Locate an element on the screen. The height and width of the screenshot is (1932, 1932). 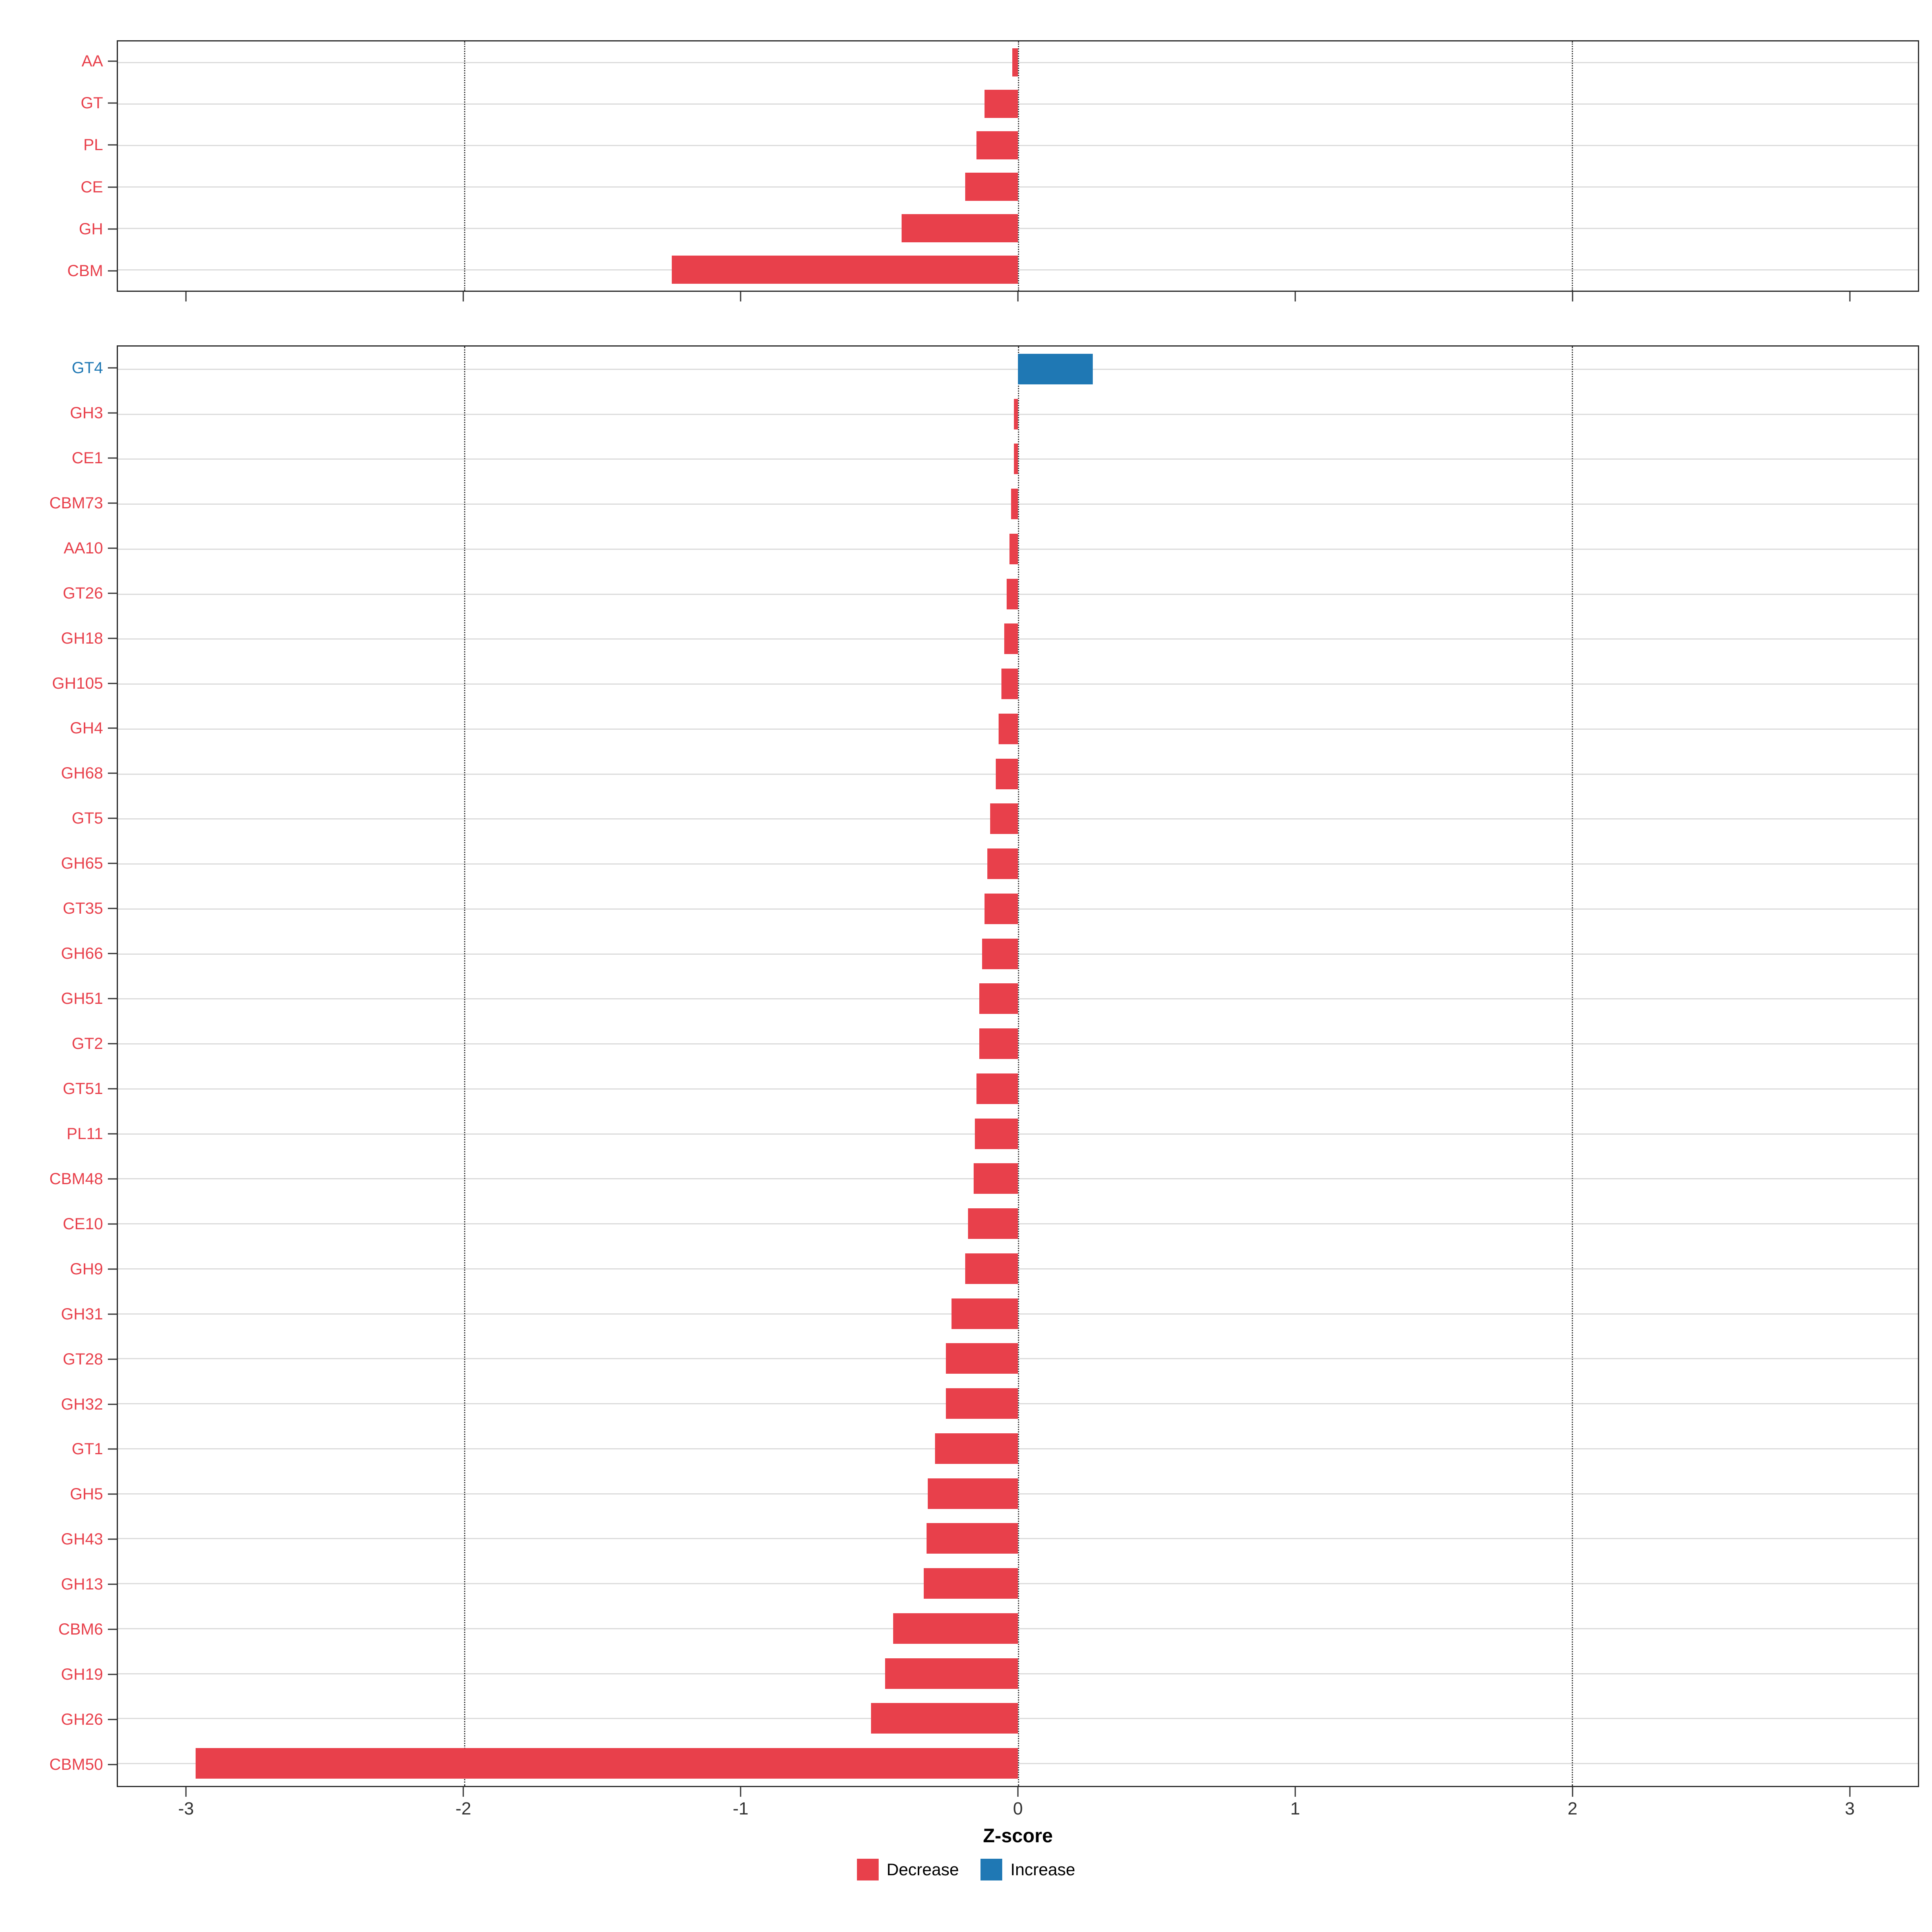
bar-CBM6 is located at coordinates (955, 1628).